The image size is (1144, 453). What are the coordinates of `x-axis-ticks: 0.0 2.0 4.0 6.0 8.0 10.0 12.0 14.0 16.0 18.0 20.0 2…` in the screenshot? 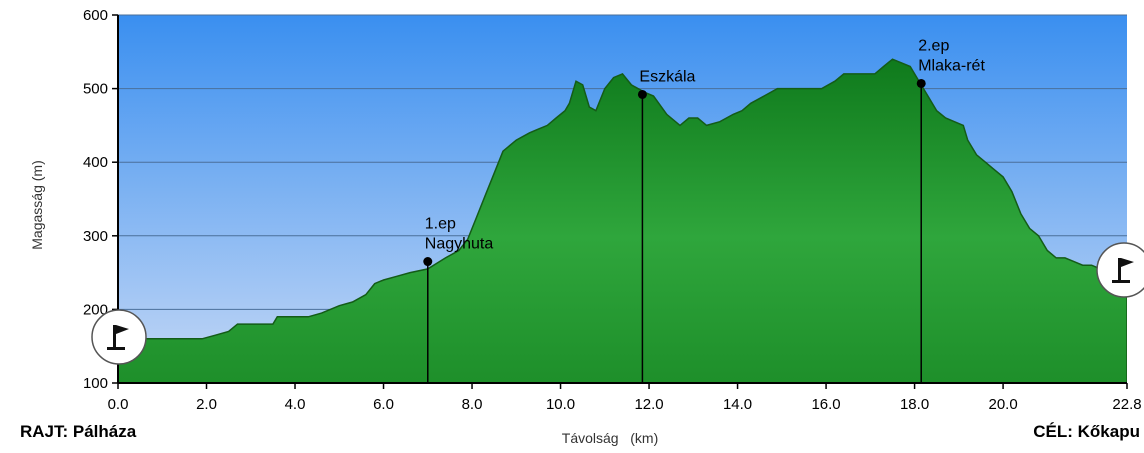 It's located at (625, 398).